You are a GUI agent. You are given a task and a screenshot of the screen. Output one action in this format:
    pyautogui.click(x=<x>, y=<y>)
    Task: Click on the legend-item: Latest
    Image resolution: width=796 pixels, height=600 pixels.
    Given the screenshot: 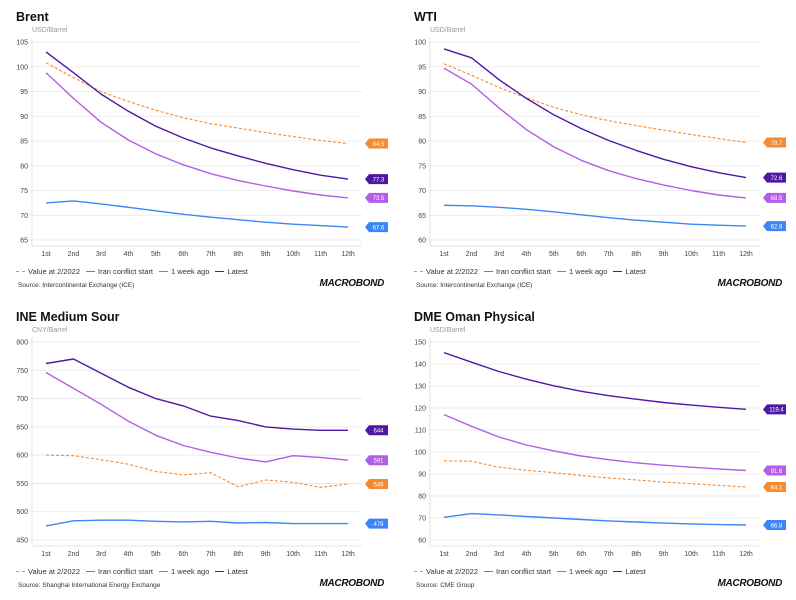 What is the action you would take?
    pyautogui.click(x=231, y=271)
    